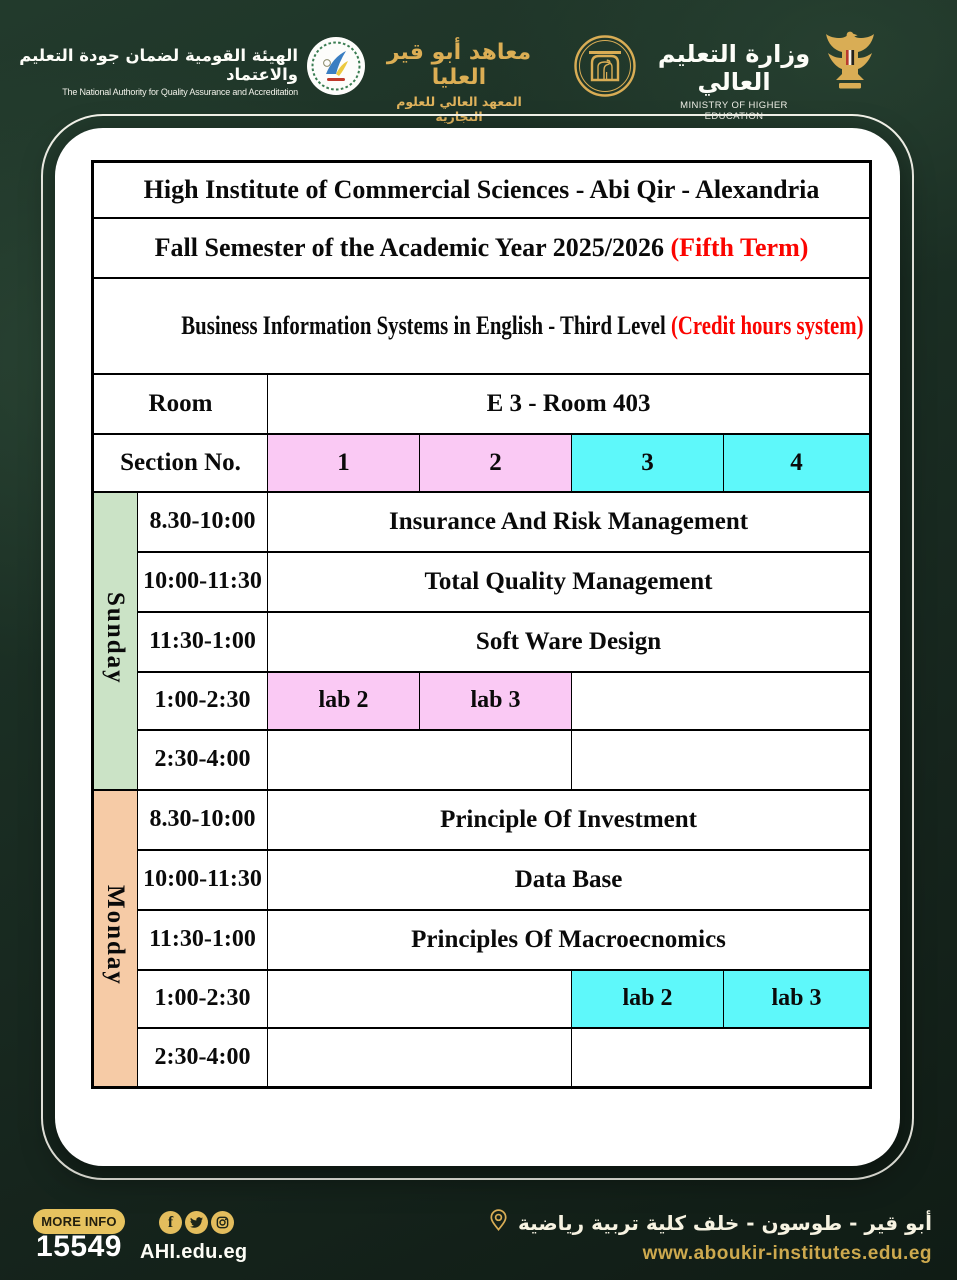  I want to click on semester-term-highlight: (Fifth Term), so click(739, 247).